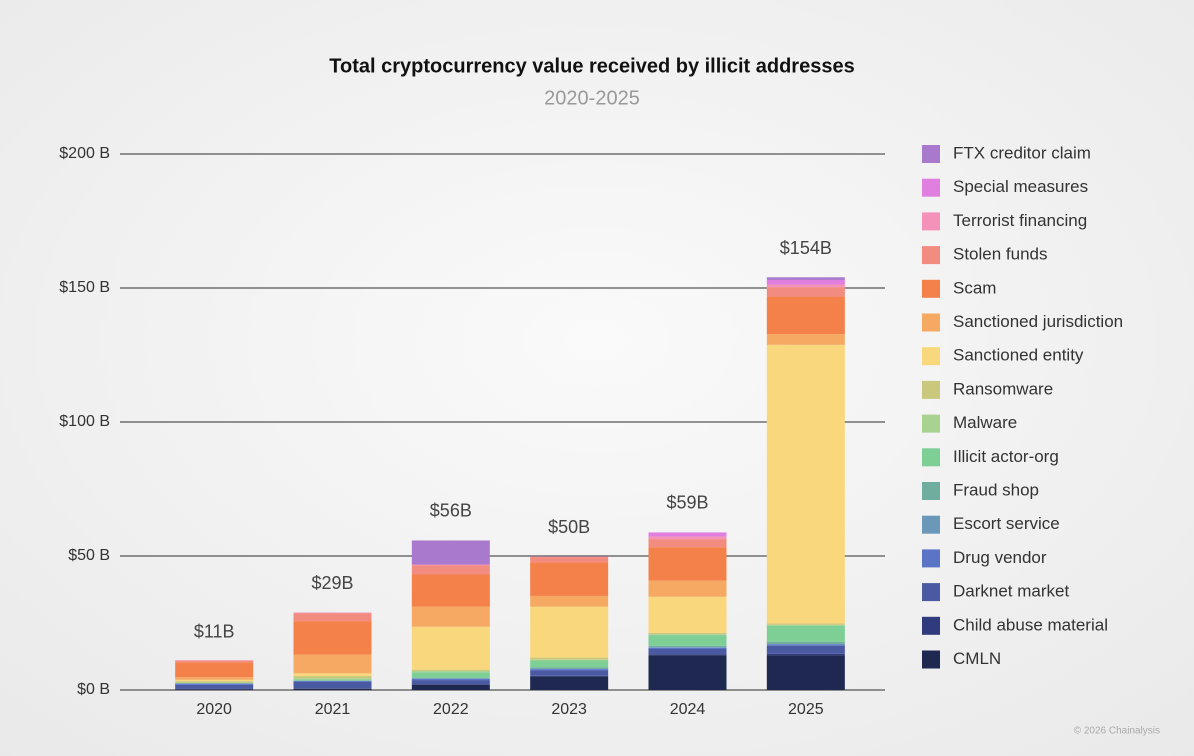 The height and width of the screenshot is (756, 1194). I want to click on legend-label: Sanctioned entity, so click(1018, 355).